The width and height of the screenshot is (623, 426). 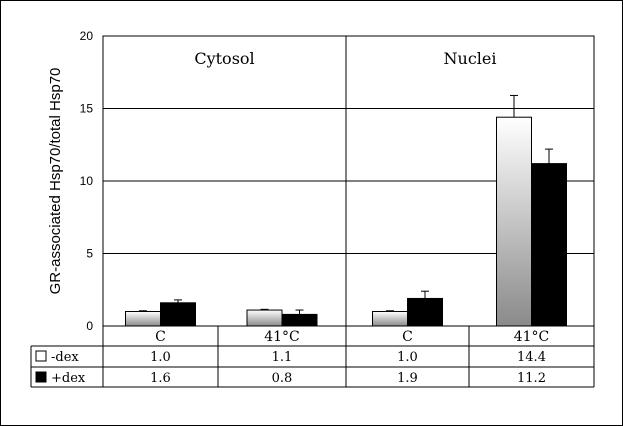 I want to click on y-tick-label: 5, so click(x=89, y=254).